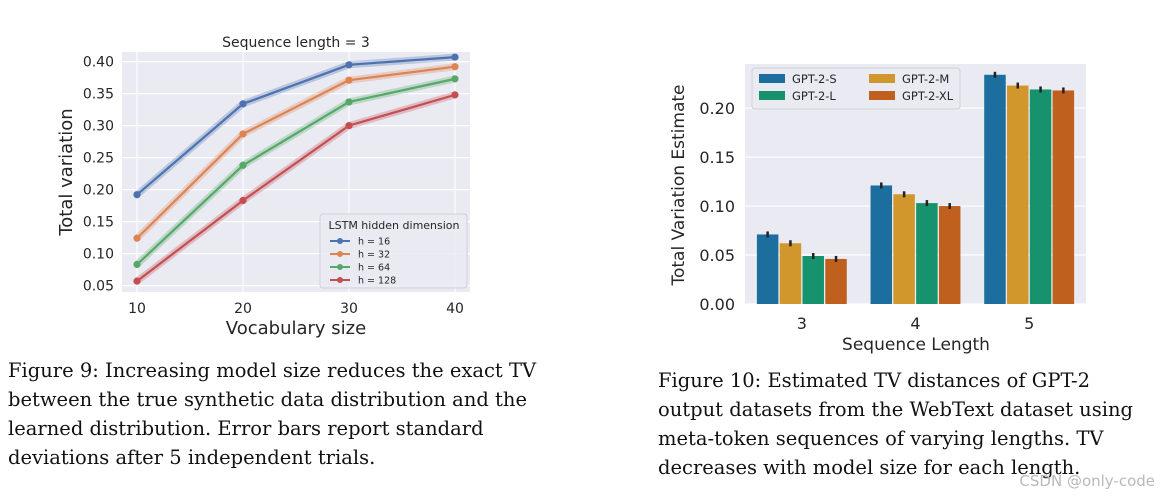 The image size is (1161, 498). I want to click on y-axis-label: Total Variation Estimate, so click(679, 185).